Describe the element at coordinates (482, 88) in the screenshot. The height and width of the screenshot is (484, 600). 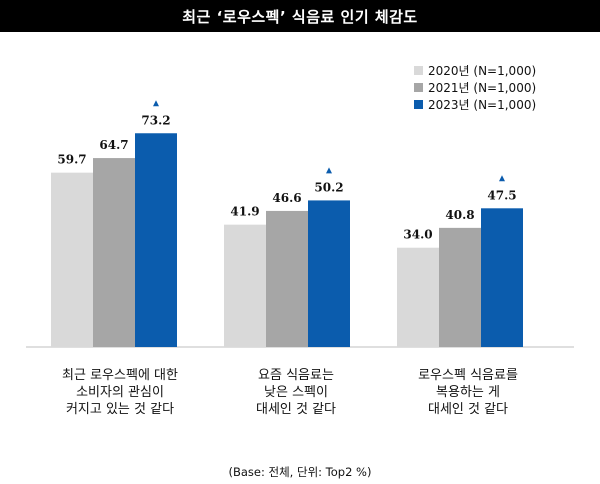
I see `legend-label-2021: 2021년 (N=1,000)` at that location.